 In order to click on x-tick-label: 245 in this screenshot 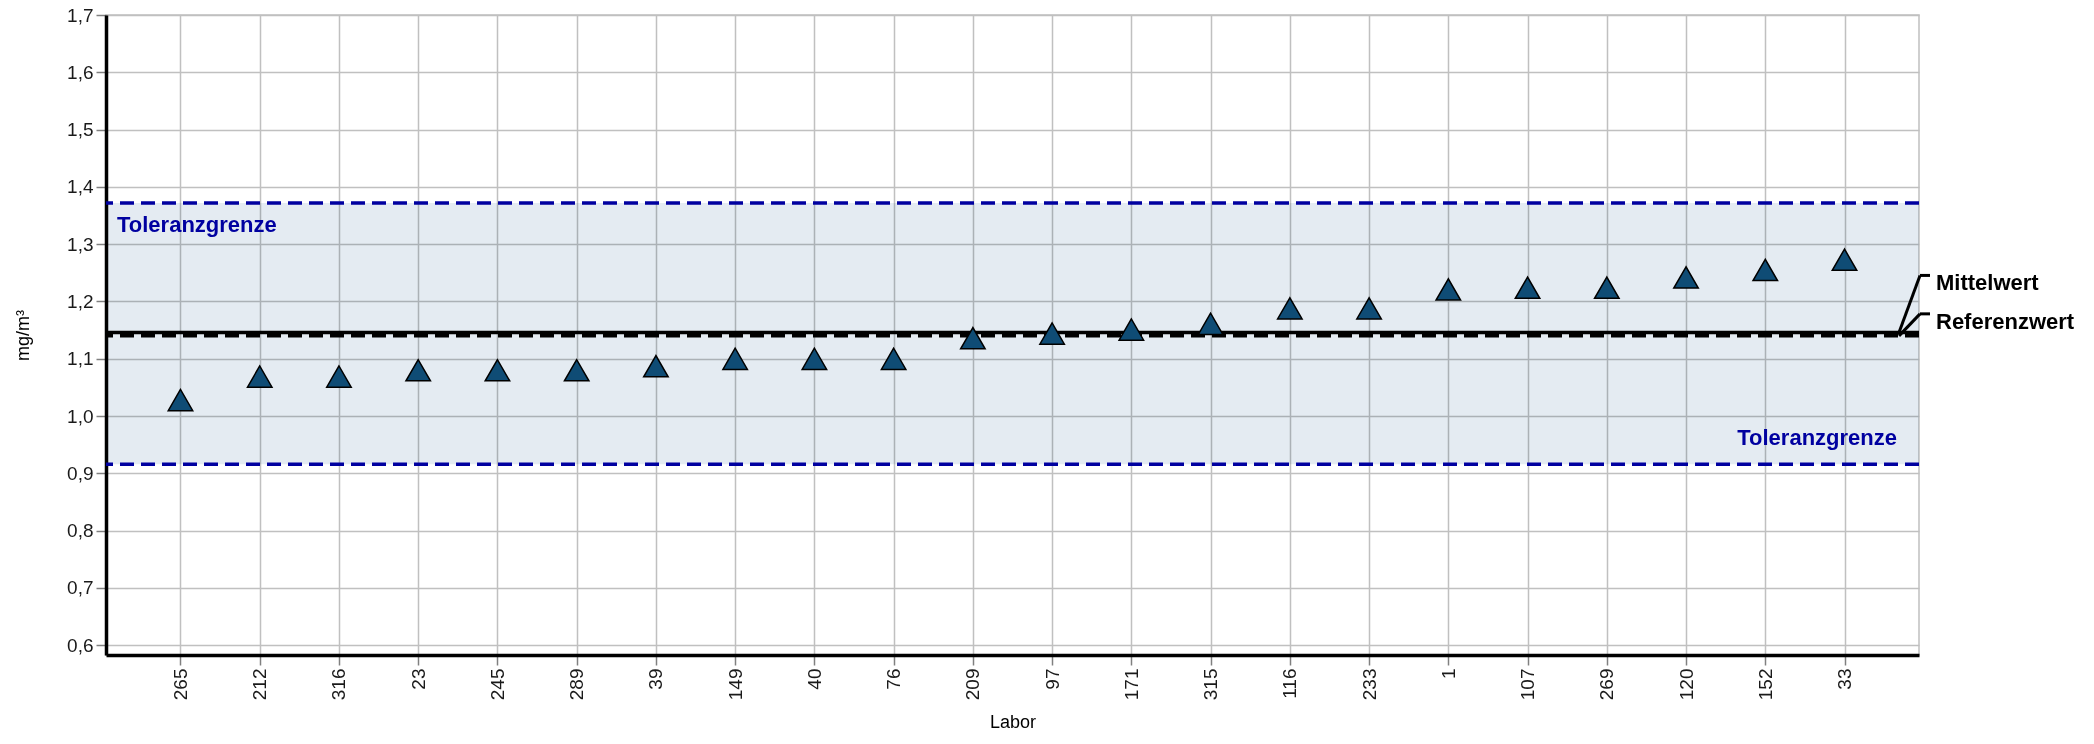, I will do `click(497, 684)`.